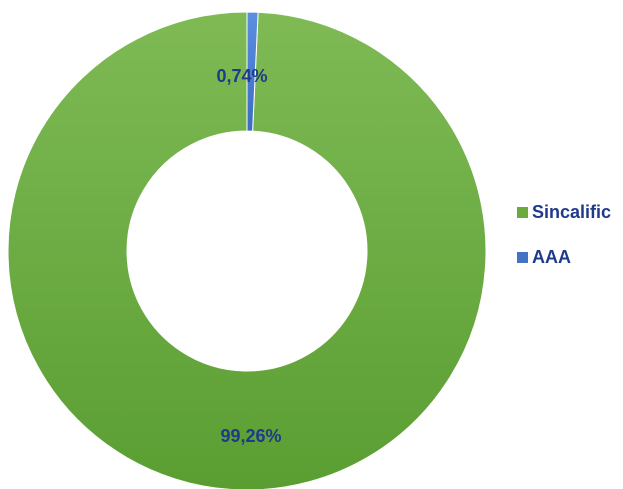 The height and width of the screenshot is (489, 623). Describe the element at coordinates (248, 256) in the screenshot. I see `data-labels: 99,26% 0,74%` at that location.